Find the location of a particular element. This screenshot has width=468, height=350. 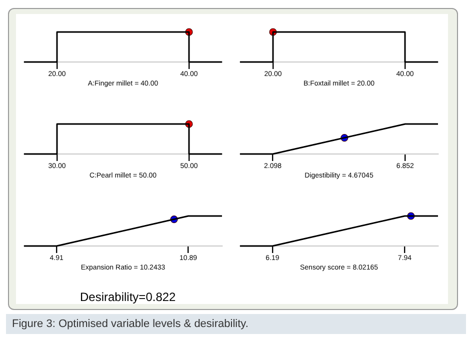

caption: Figure 3: Optimised variable levels & desirability. is located at coordinates (236, 324).